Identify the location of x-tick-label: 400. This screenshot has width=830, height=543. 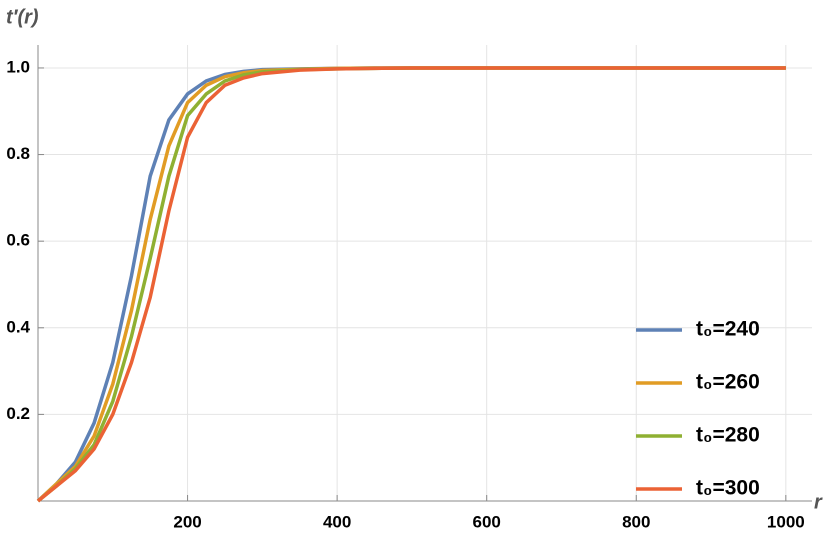
(337, 521).